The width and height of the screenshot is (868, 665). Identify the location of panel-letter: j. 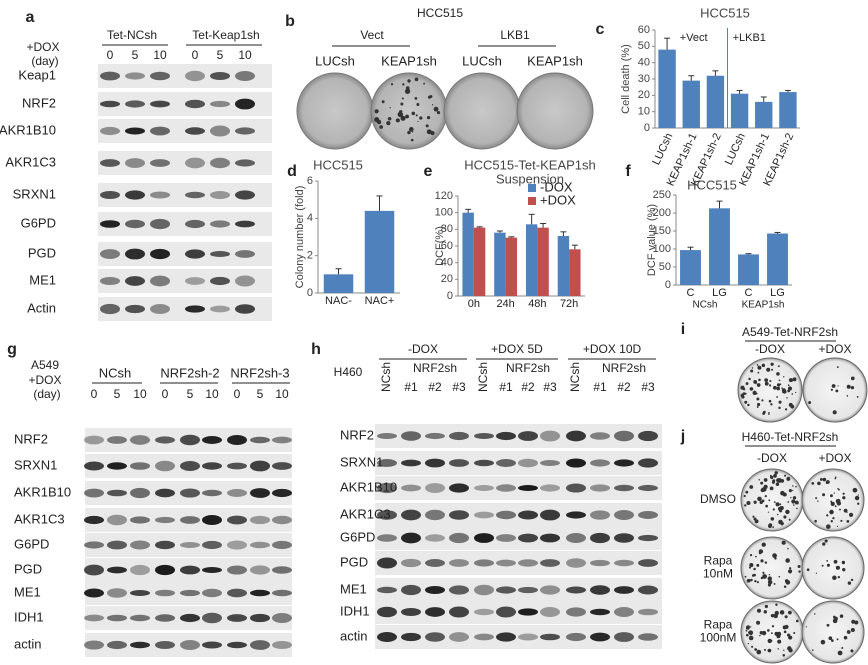
(682, 436).